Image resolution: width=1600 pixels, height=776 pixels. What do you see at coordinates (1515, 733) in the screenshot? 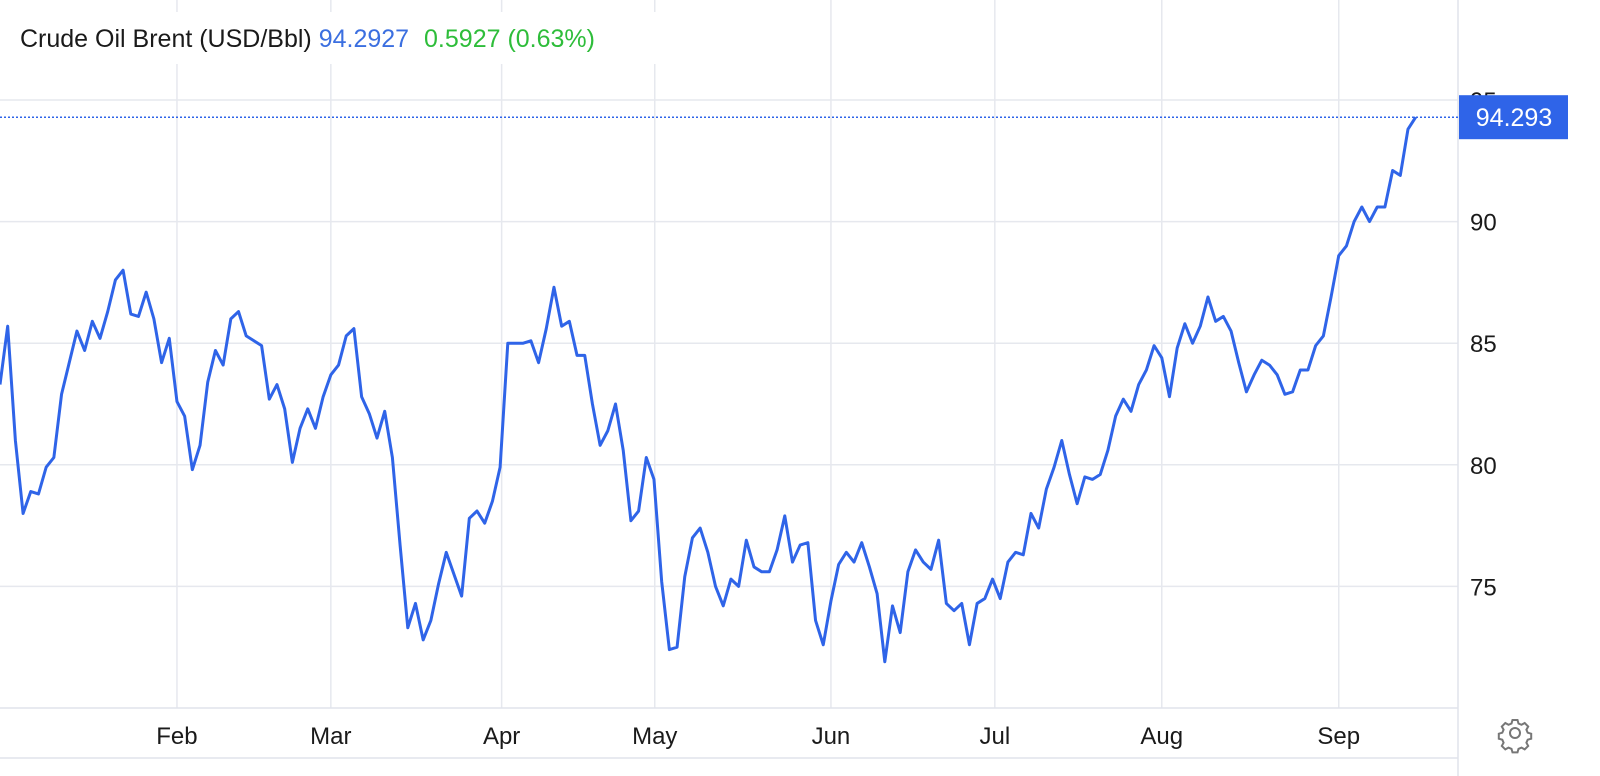
I see `settings-icon-center` at bounding box center [1515, 733].